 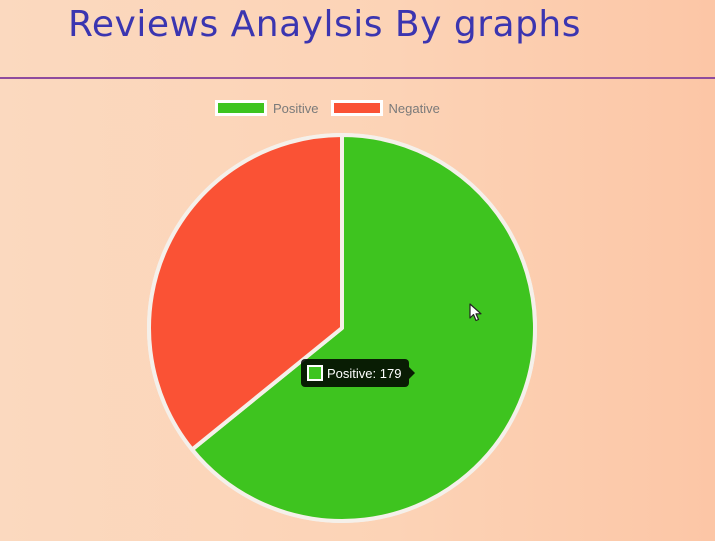 I want to click on legend-swatch-negative, so click(x=356, y=108).